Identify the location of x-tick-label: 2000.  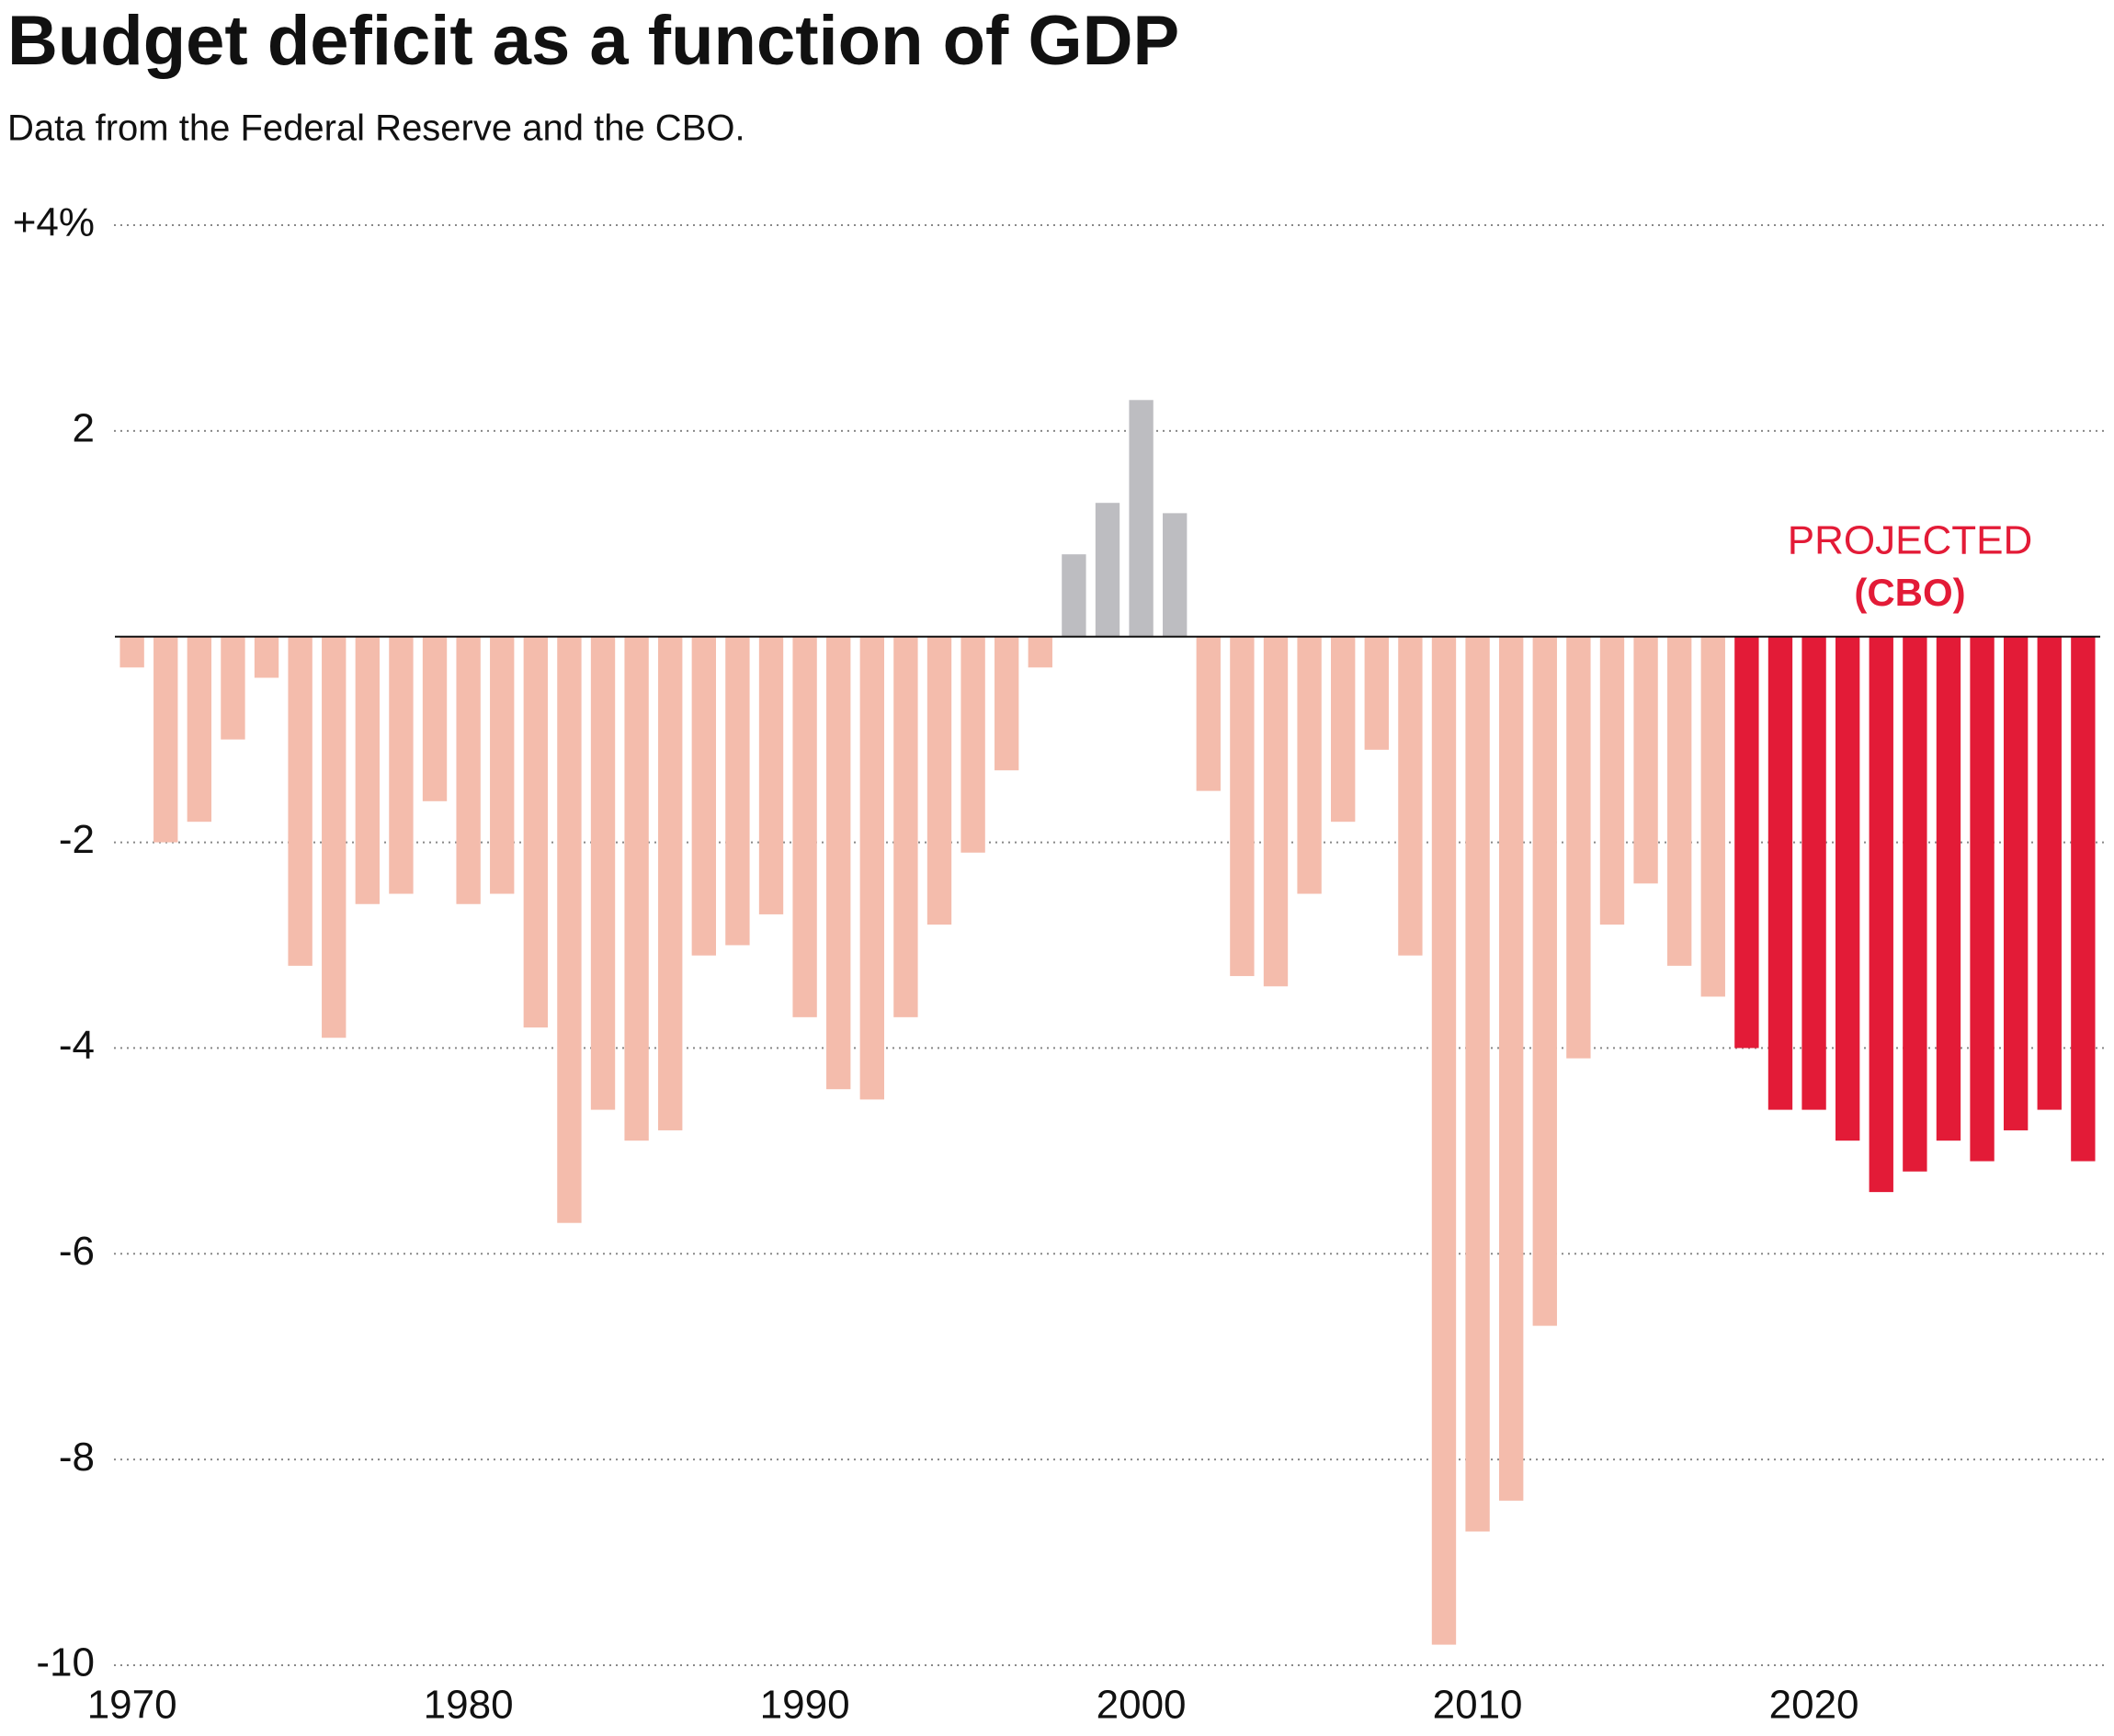
(1142, 1705).